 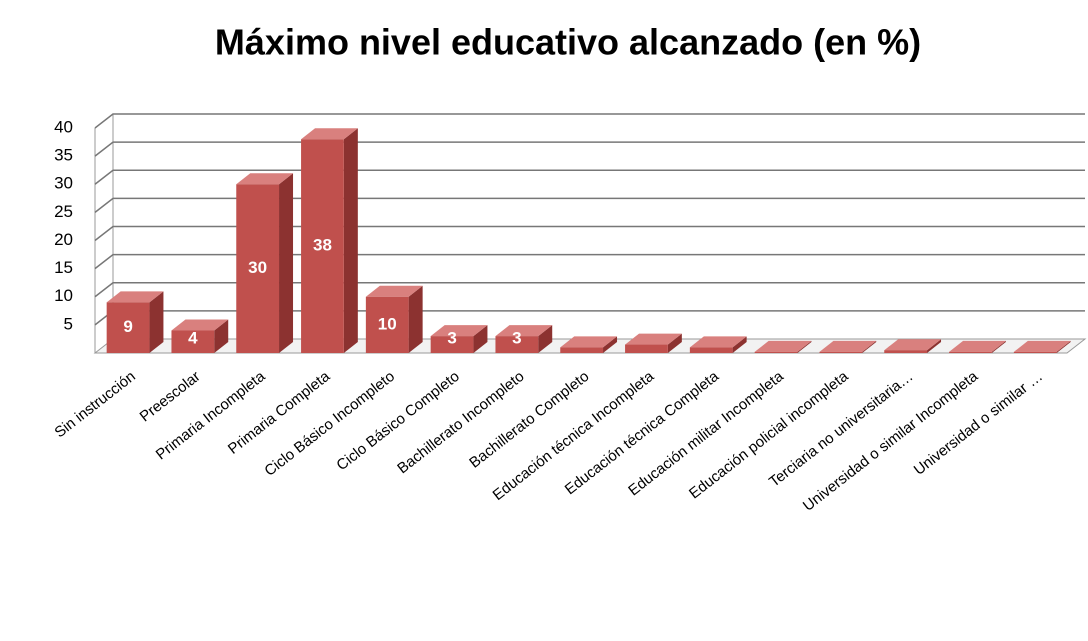 I want to click on y-tick-label: 20, so click(x=63, y=239).